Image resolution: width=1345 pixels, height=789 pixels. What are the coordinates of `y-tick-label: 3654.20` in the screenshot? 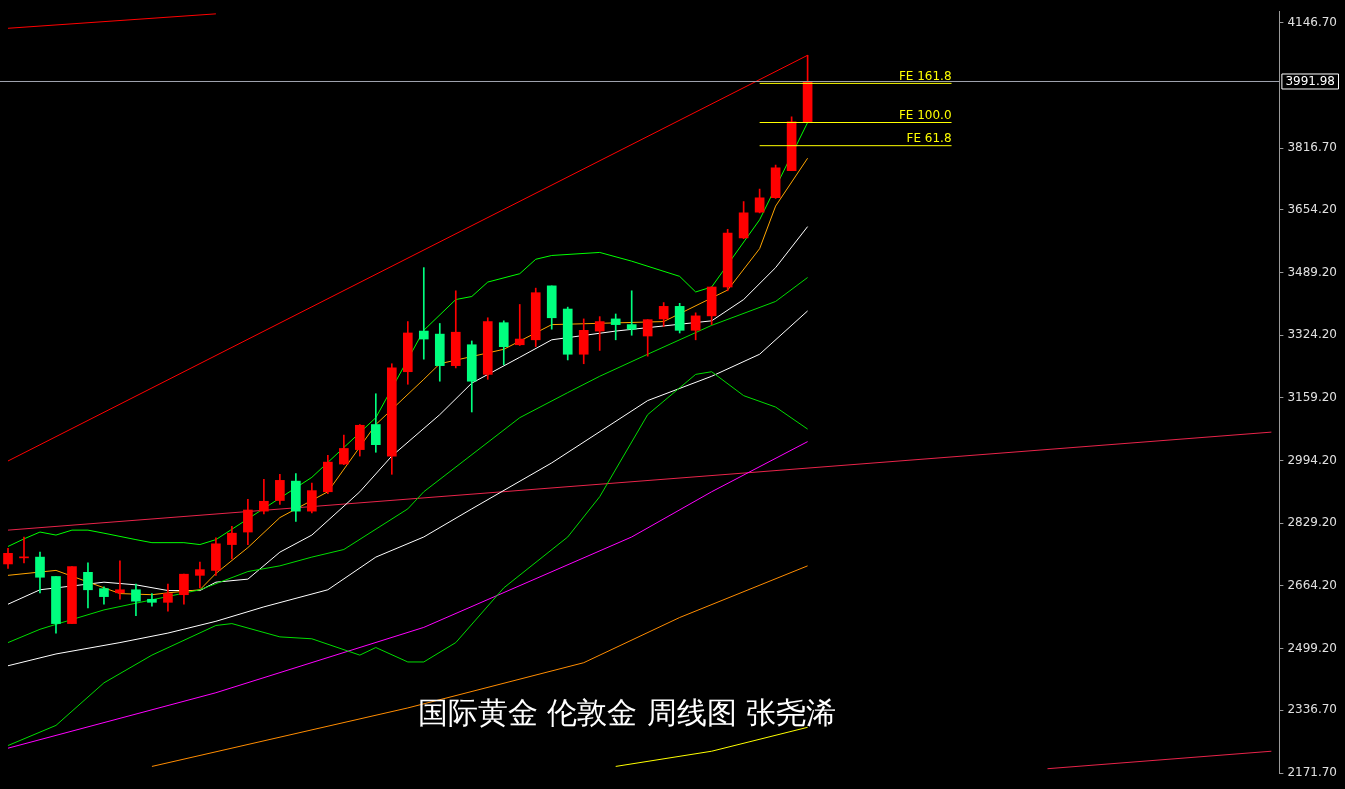 It's located at (1312, 208).